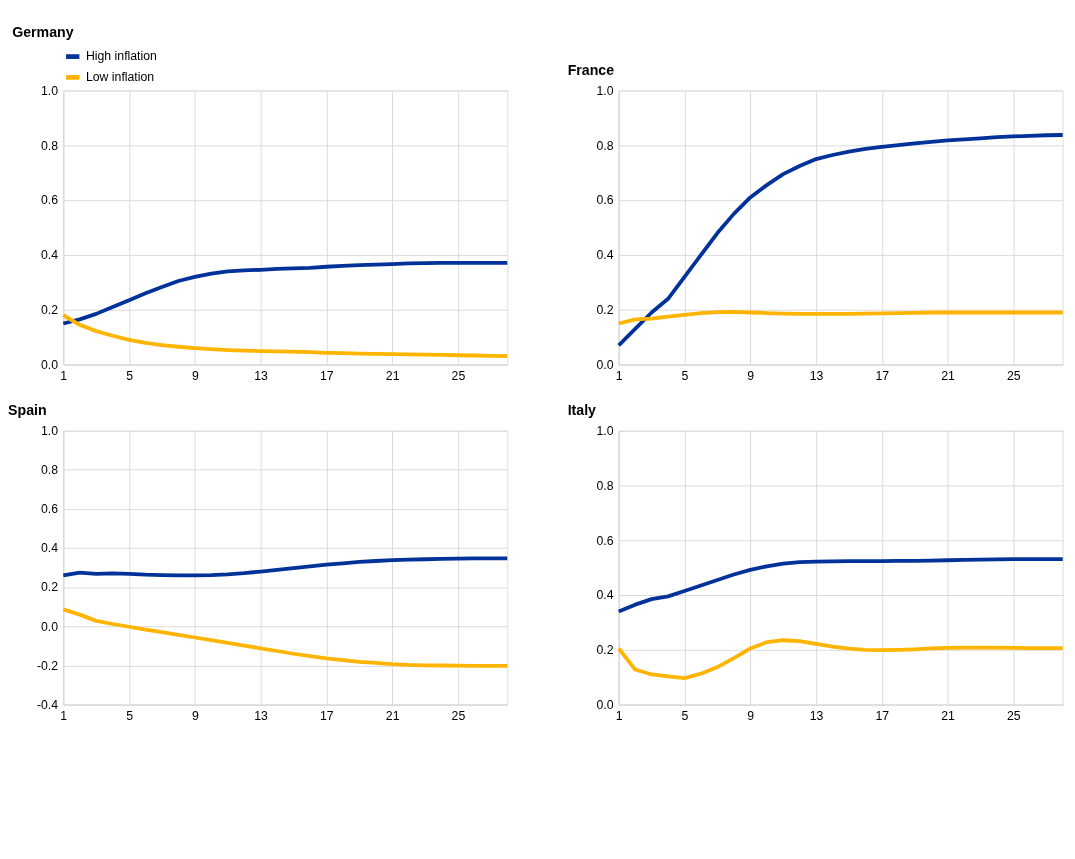 Image resolution: width=1075 pixels, height=859 pixels. I want to click on chart-title: Italy, so click(582, 409).